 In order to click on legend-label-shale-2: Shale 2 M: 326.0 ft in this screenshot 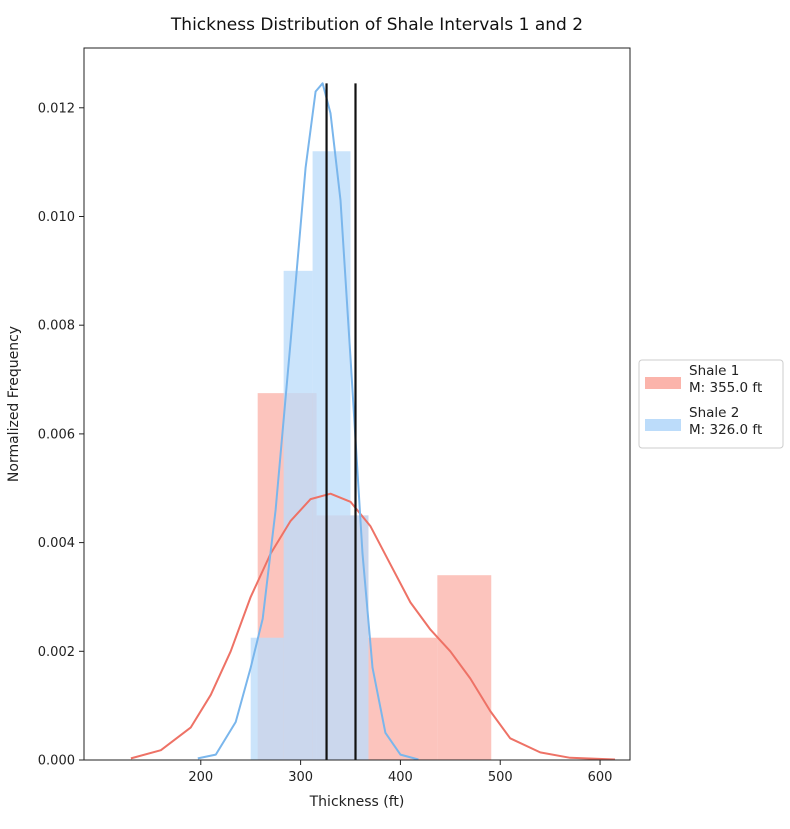, I will do `click(725, 421)`.